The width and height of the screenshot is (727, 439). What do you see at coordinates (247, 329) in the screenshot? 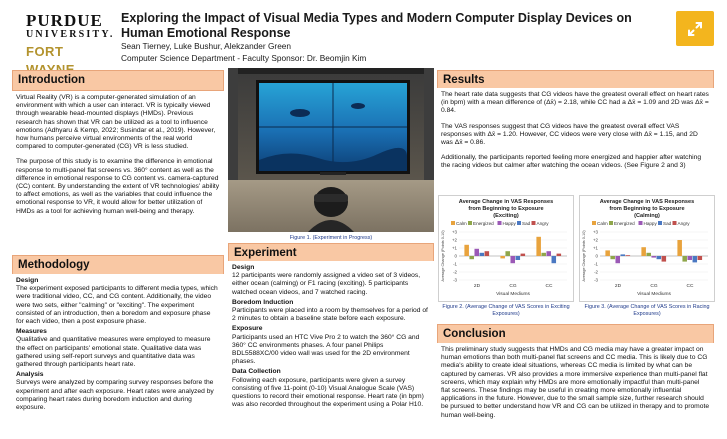
I see `experiment-exposure-title: Exposure` at bounding box center [247, 329].